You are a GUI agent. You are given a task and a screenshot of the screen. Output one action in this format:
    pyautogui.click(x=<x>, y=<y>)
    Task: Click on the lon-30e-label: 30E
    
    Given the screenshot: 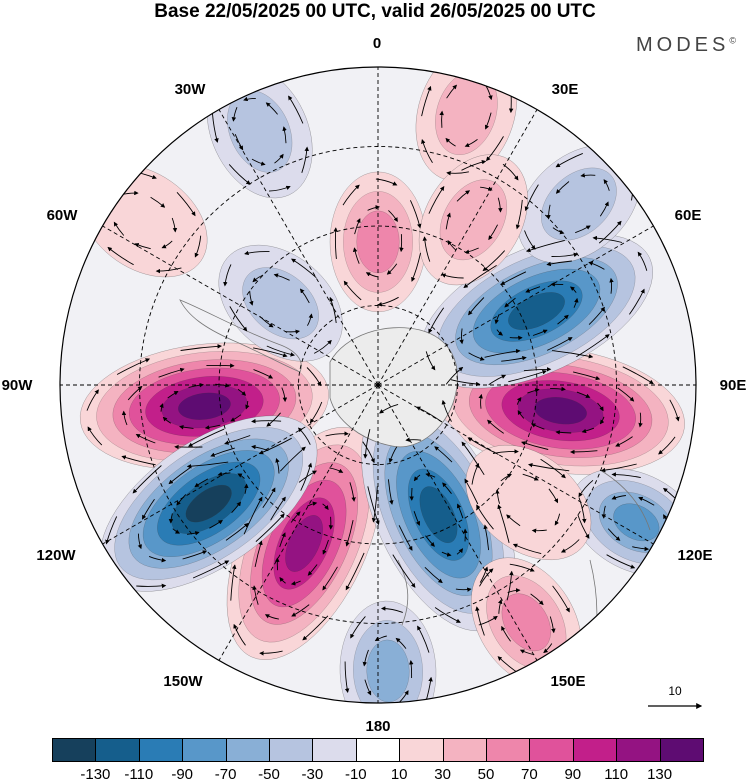 What is the action you would take?
    pyautogui.click(x=565, y=89)
    